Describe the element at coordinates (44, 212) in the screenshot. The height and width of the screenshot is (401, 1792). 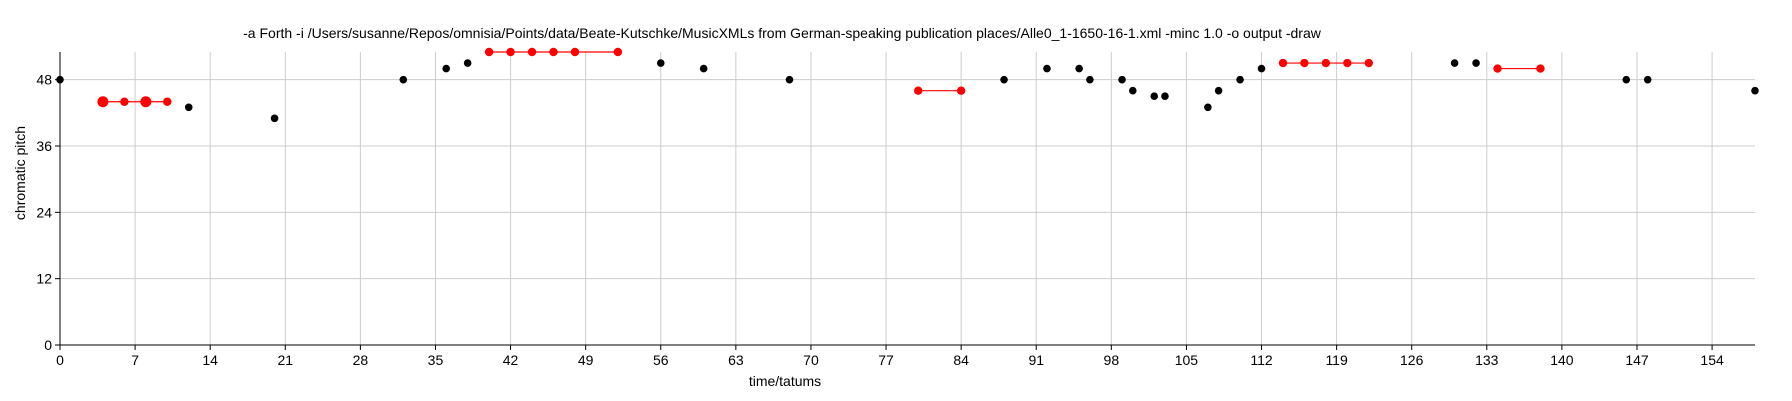
I see `y-tick-label: 24` at that location.